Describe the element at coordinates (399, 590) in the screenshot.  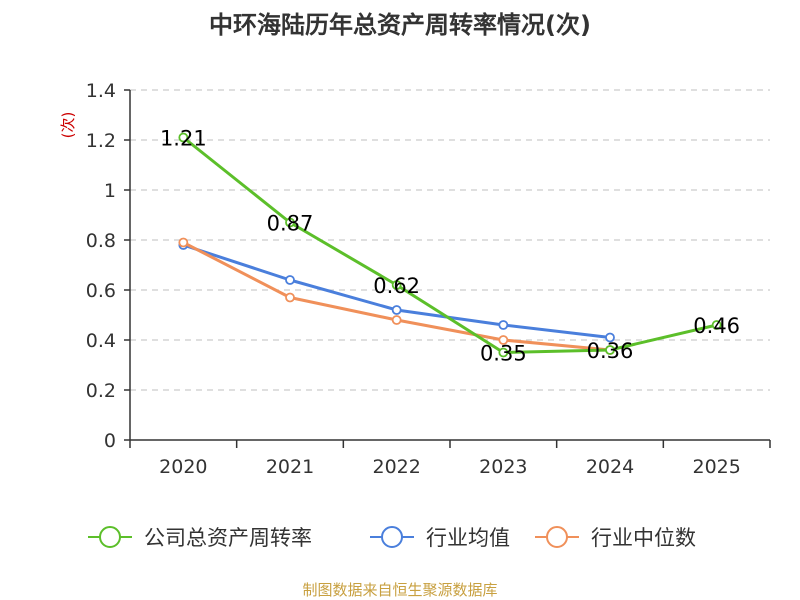
I see `source-note: 制图数据来自恒生聚源数据库` at that location.